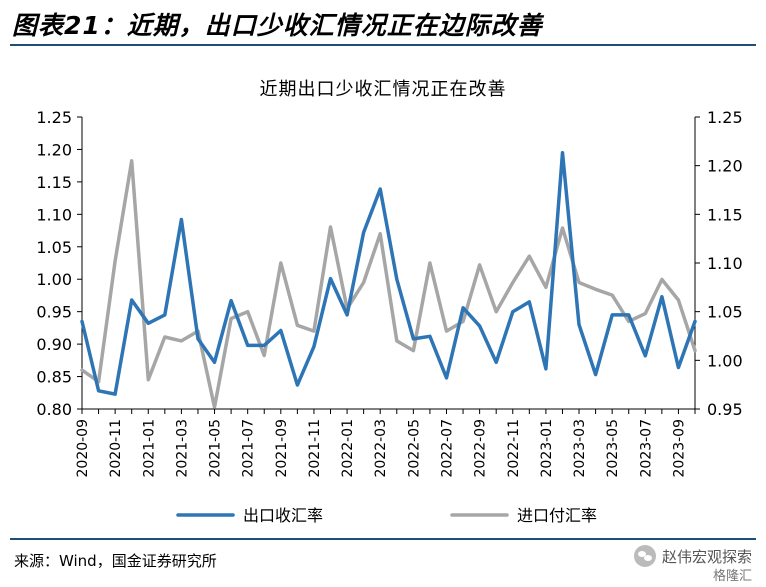 This screenshot has height=587, width=766. What do you see at coordinates (414, 448) in the screenshot?
I see `x-tick-label: 2022-05` at bounding box center [414, 448].